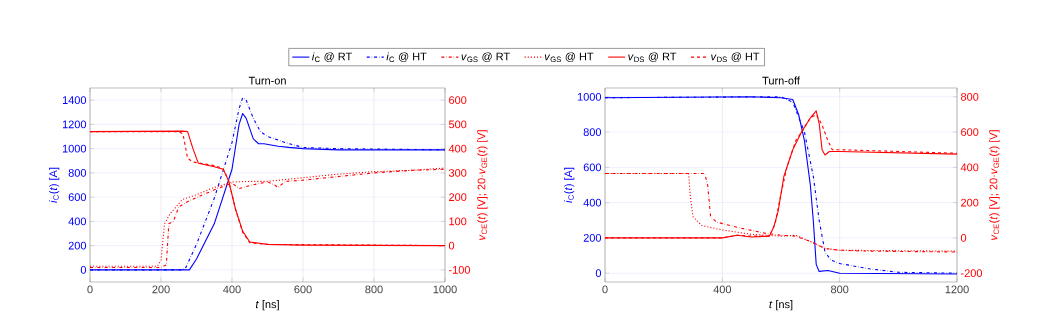  What do you see at coordinates (406, 57) in the screenshot?
I see `legend-label: i$_{C}$ @ HT` at bounding box center [406, 57].